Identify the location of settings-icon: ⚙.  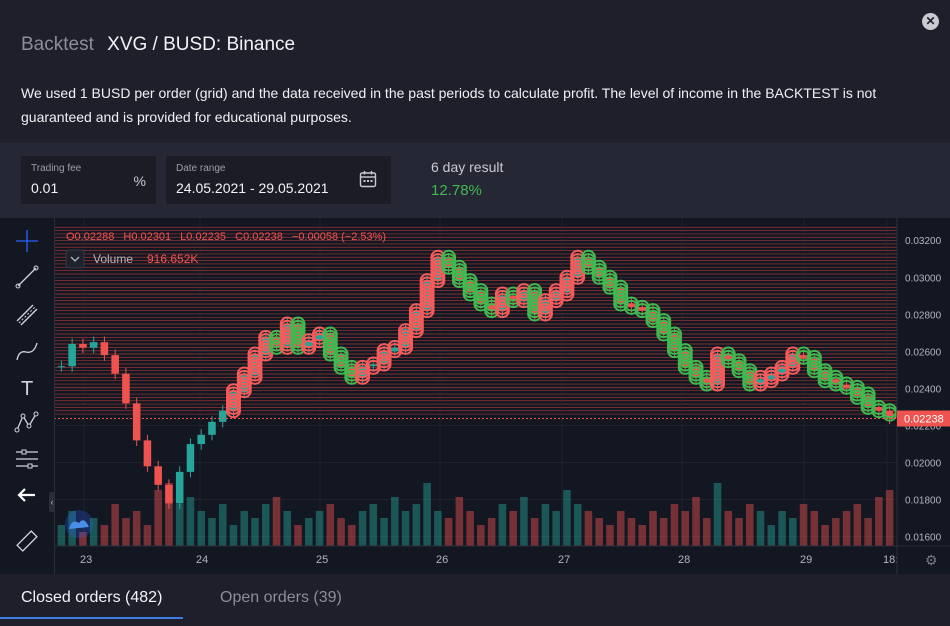
(931, 560).